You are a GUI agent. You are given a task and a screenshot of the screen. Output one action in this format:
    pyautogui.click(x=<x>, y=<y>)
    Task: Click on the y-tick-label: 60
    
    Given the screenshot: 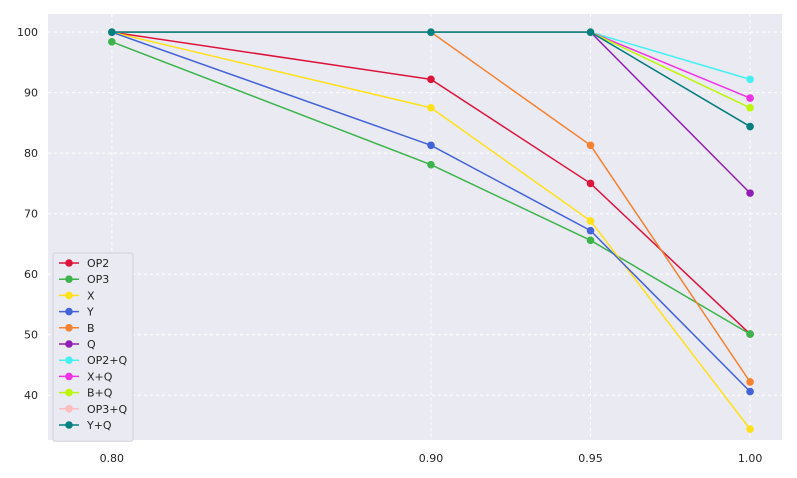 What is the action you would take?
    pyautogui.click(x=31, y=274)
    